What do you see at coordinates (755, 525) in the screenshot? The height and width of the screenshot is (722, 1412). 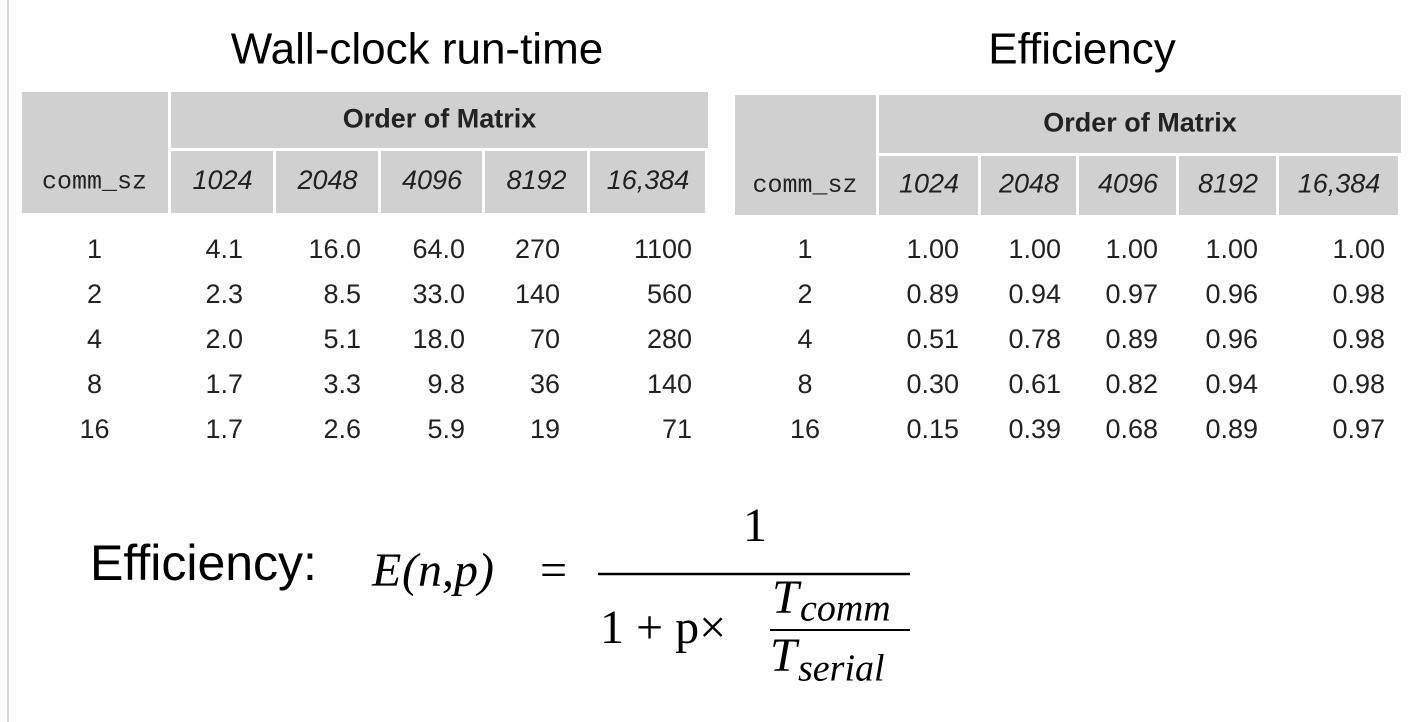 I see `formula-numerator: 1` at bounding box center [755, 525].